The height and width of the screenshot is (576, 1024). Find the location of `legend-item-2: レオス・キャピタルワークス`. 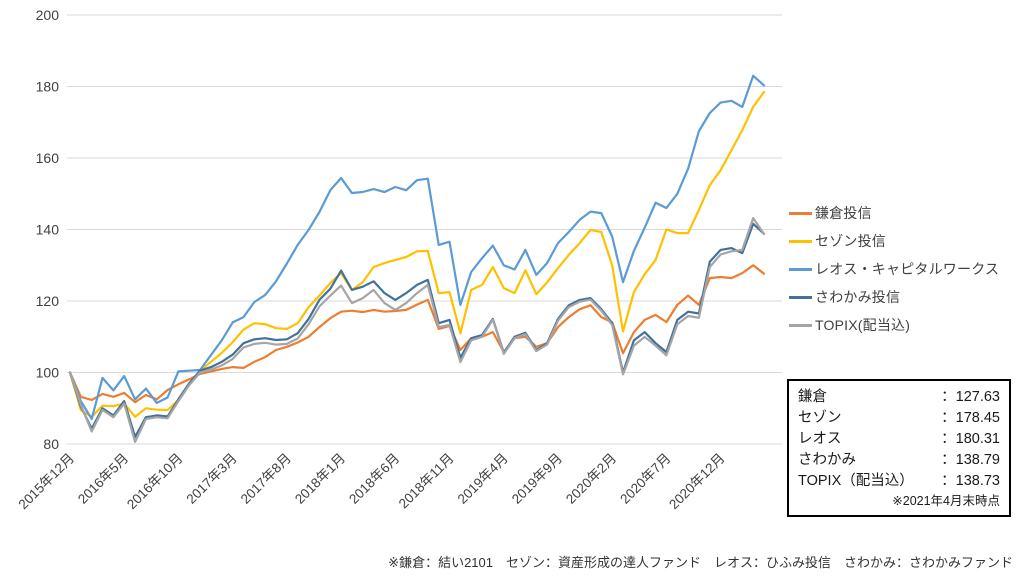

legend-item-2: レオス・キャピタルワークス is located at coordinates (894, 269).